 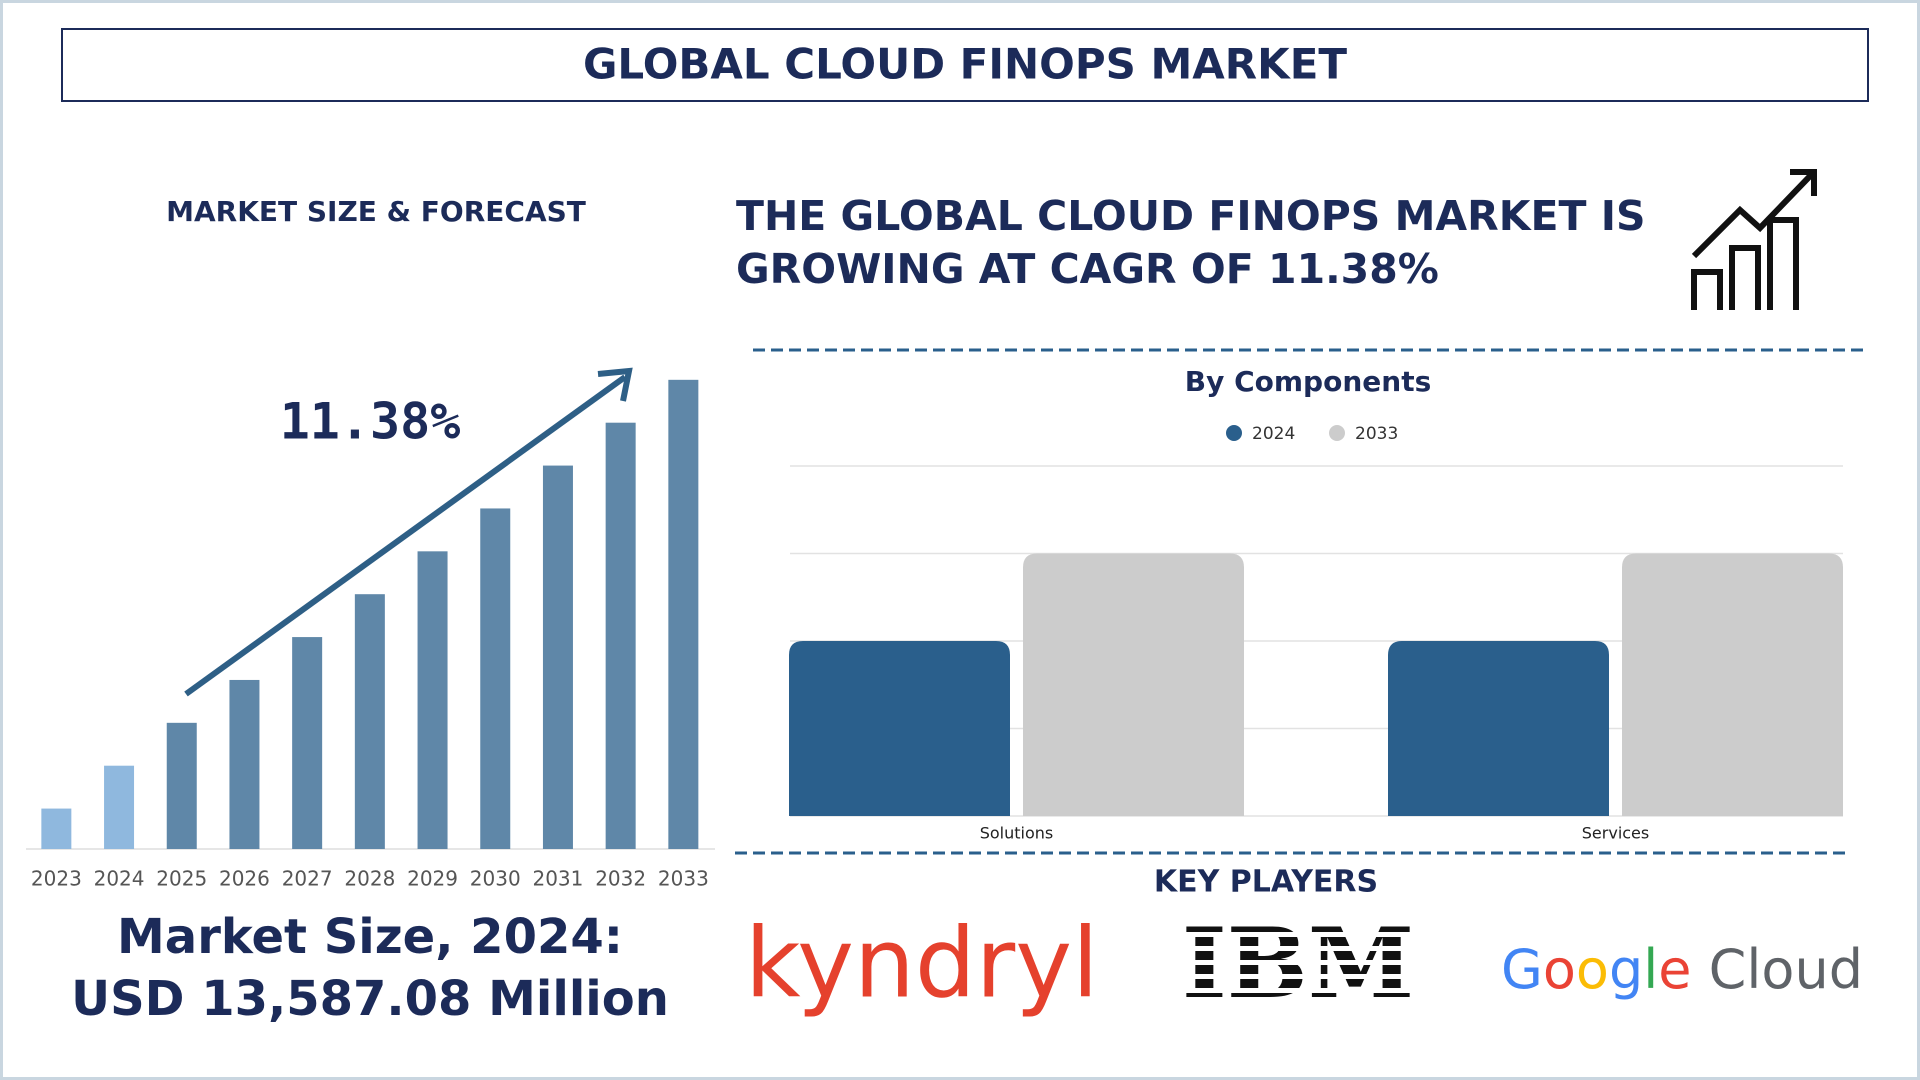 What do you see at coordinates (1376, 434) in the screenshot?
I see `legend-label: 2033` at bounding box center [1376, 434].